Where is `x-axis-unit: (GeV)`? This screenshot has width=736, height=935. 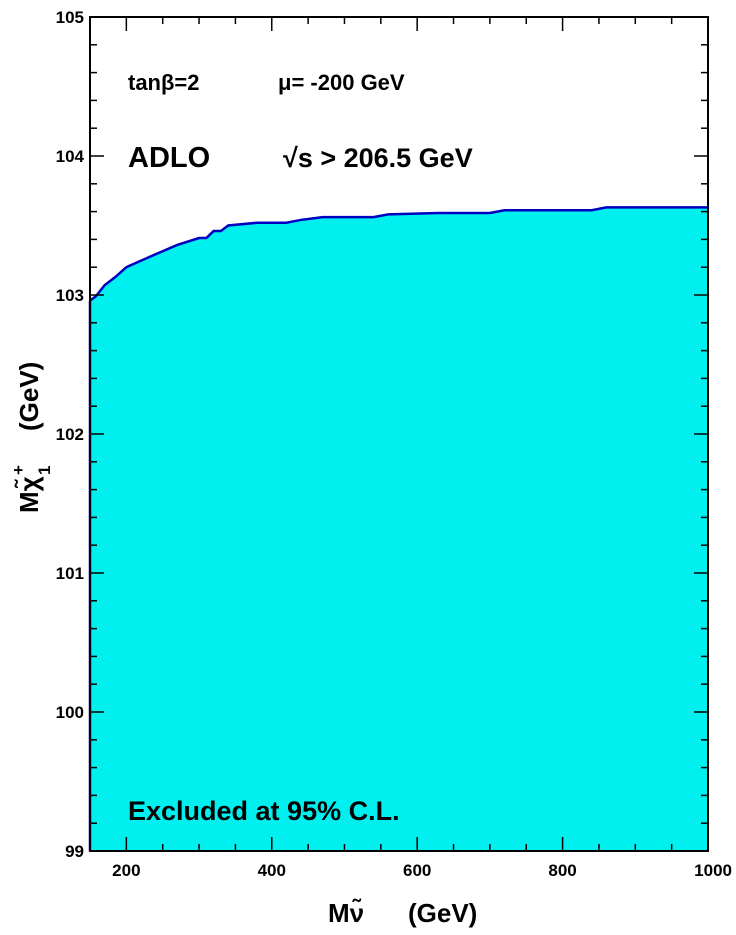
x-axis-unit: (GeV) is located at coordinates (442, 913).